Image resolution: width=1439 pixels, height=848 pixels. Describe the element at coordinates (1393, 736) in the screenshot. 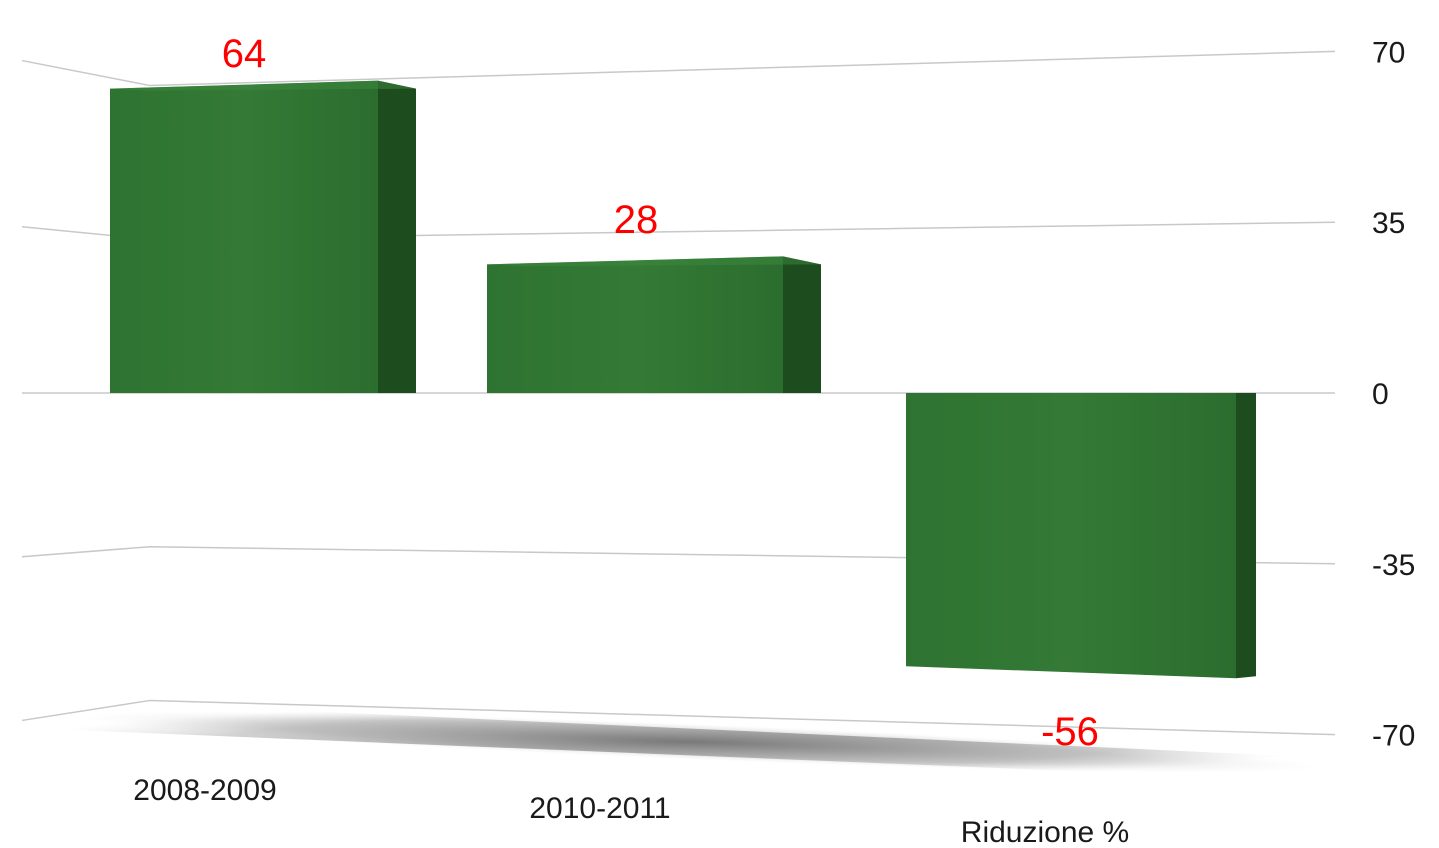

I see `y-tick-label: -70` at that location.